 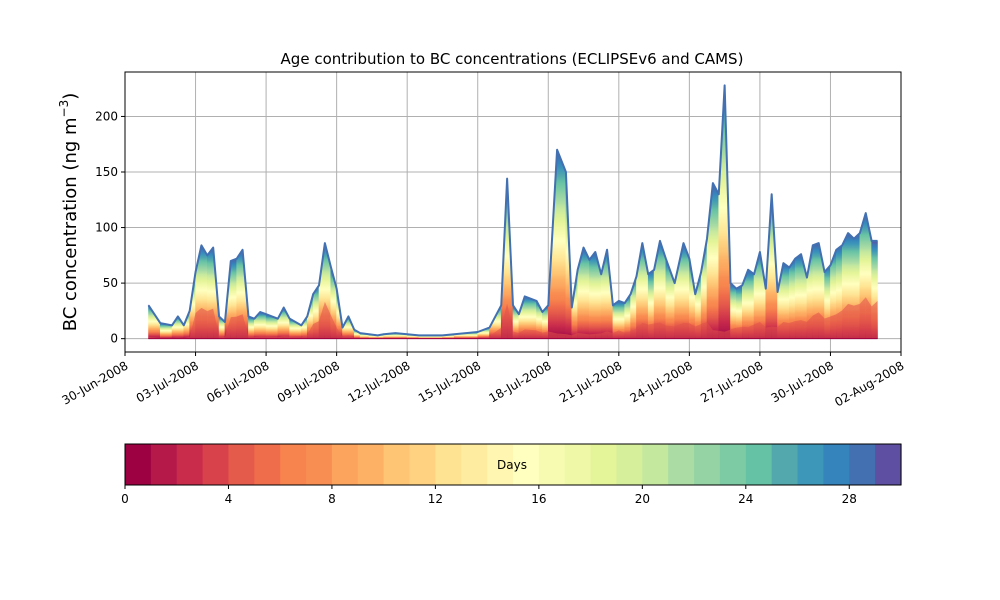 I want to click on x-tick-label: 15-Jul-2008, so click(x=449, y=381).